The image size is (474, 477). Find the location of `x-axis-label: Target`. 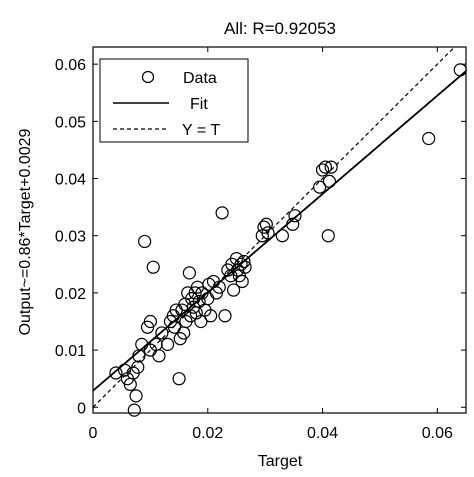

x-axis-label: Target is located at coordinates (280, 461).